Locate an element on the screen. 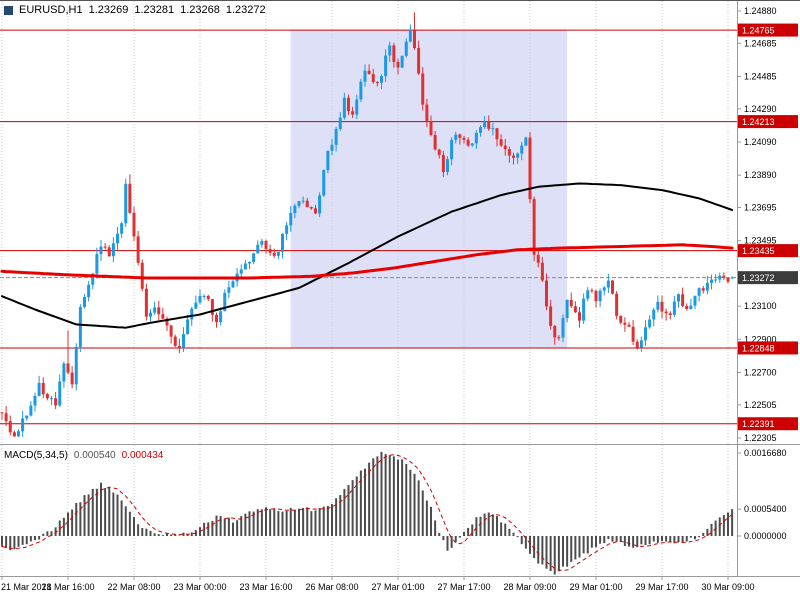 This screenshot has height=600, width=800. svg-text: 28 Mar 09:00 is located at coordinates (529, 587).